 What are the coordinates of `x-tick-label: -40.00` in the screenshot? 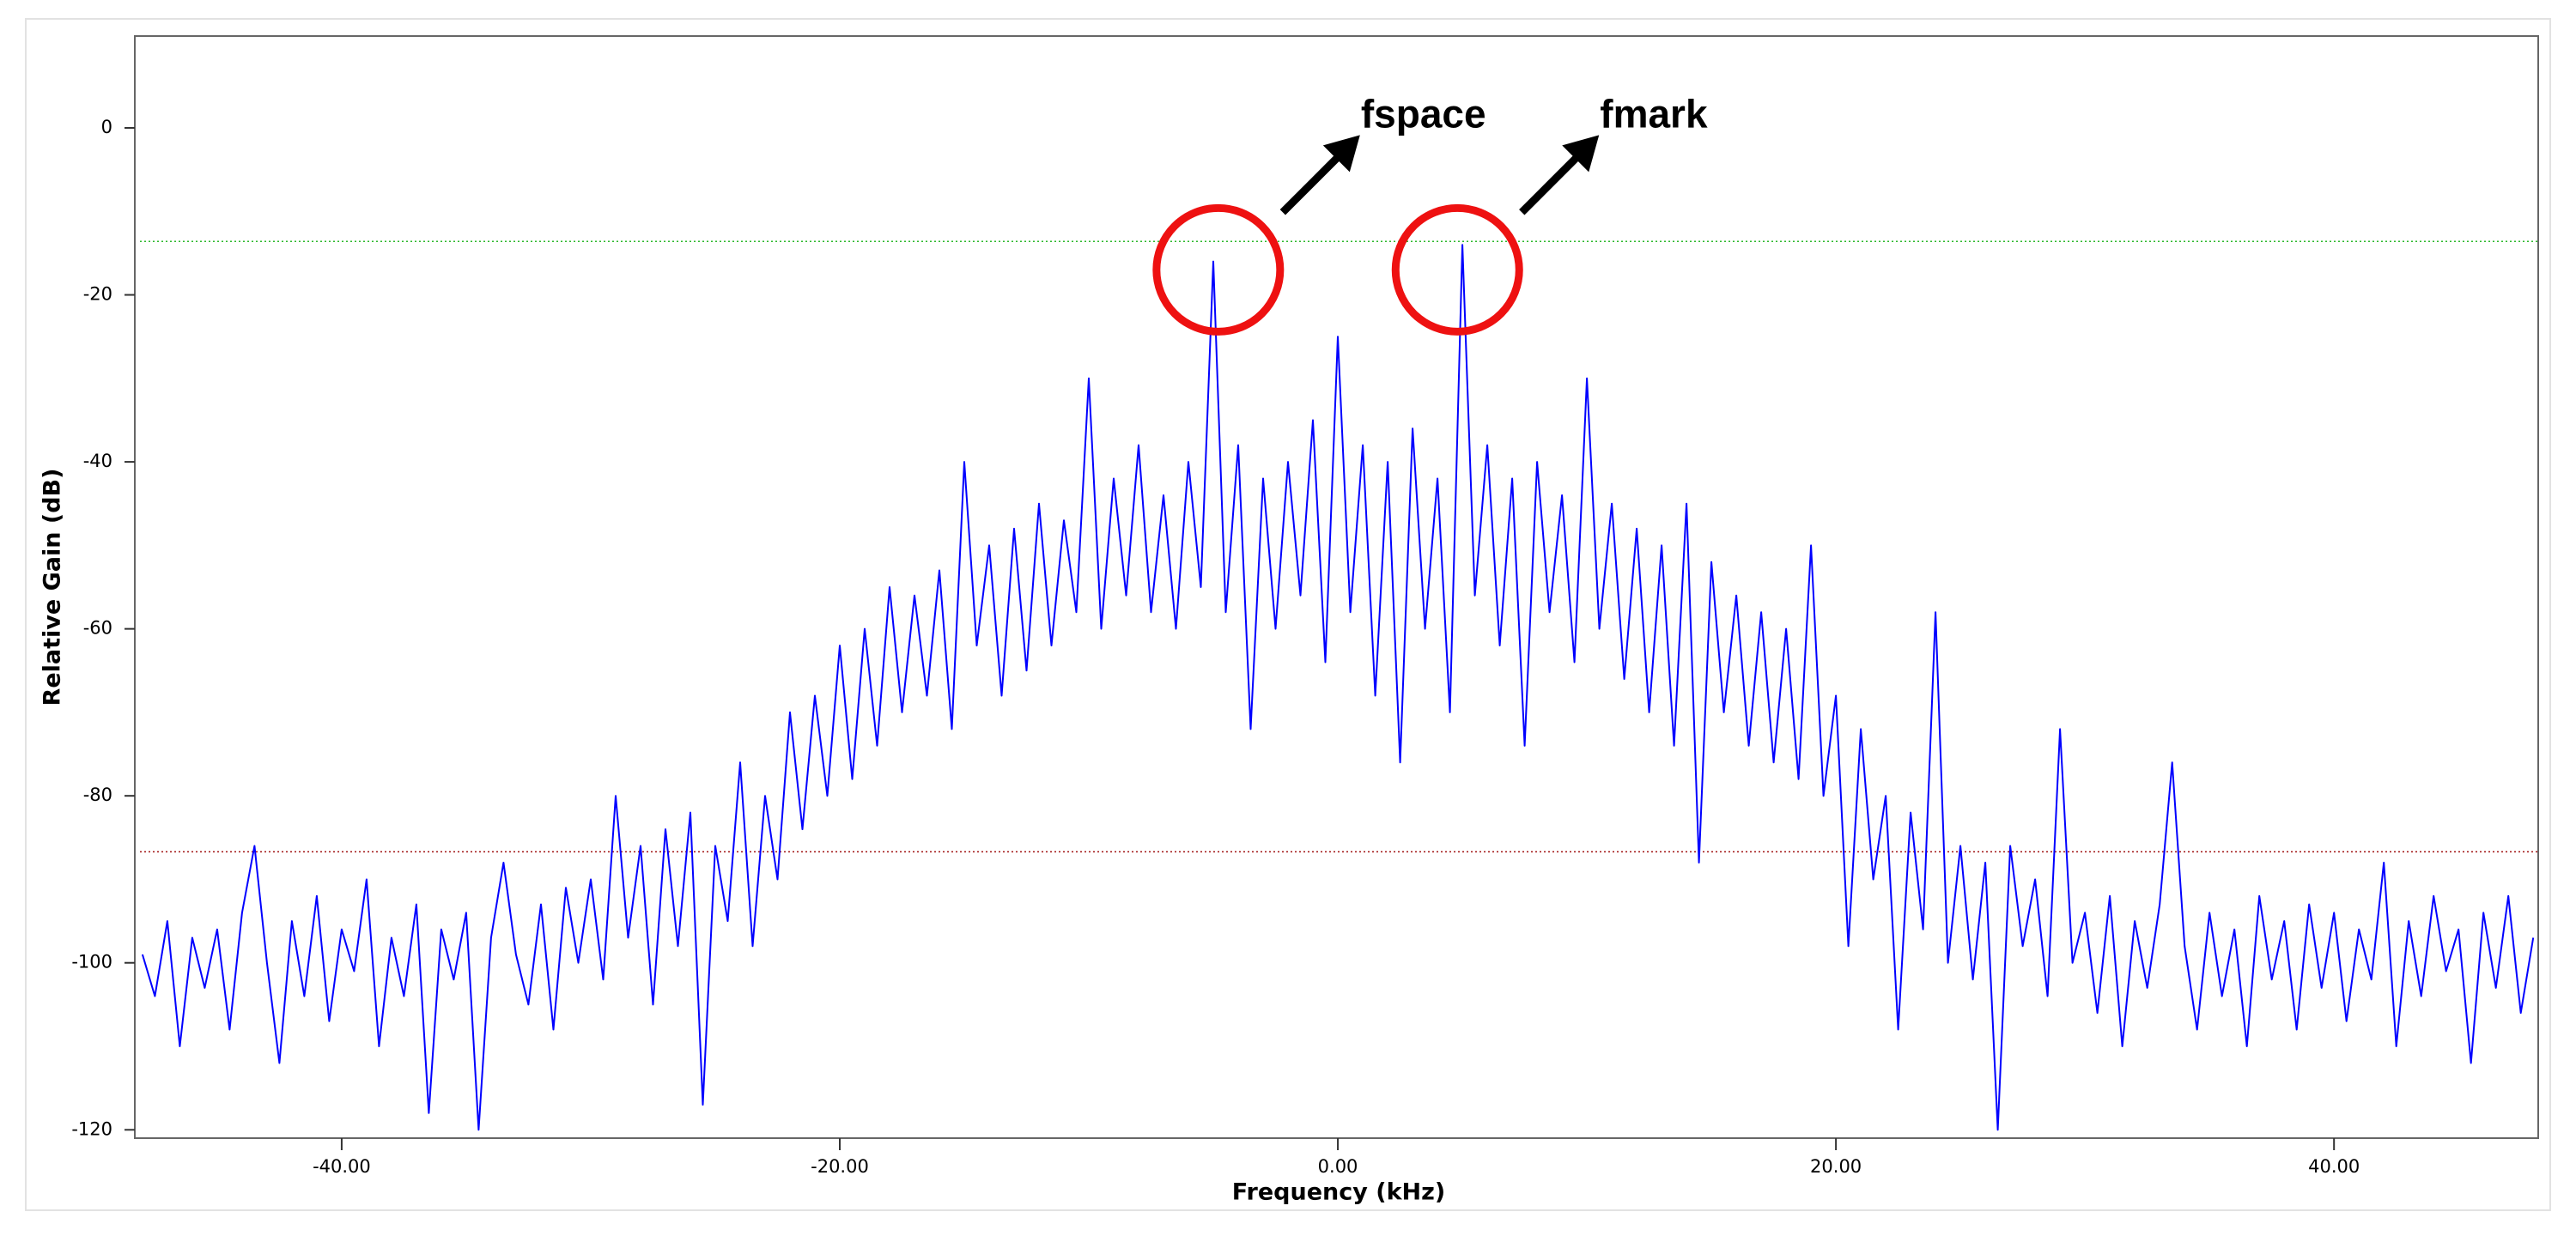 It's located at (342, 1166).